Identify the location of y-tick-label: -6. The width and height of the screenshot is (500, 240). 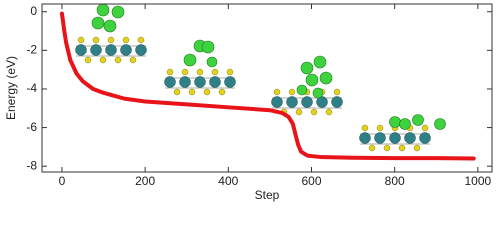
(31, 127).